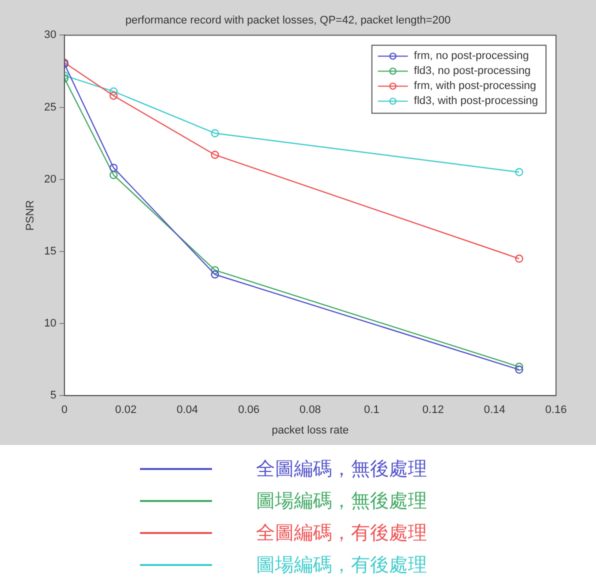 The width and height of the screenshot is (596, 578). What do you see at coordinates (288, 20) in the screenshot?
I see `chart-title: performance record with packet losses, QP=42, packet length=200` at bounding box center [288, 20].